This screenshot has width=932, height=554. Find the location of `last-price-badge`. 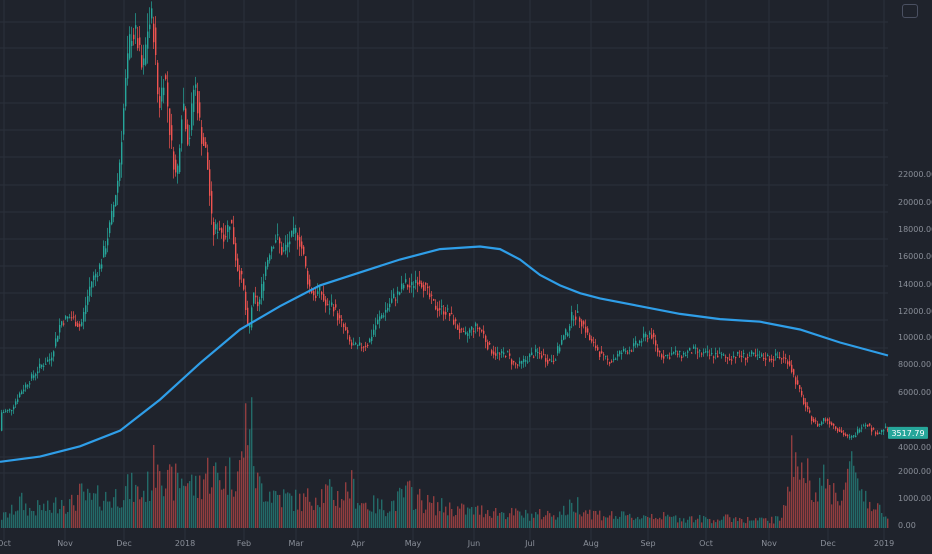

last-price-badge is located at coordinates (908, 432).